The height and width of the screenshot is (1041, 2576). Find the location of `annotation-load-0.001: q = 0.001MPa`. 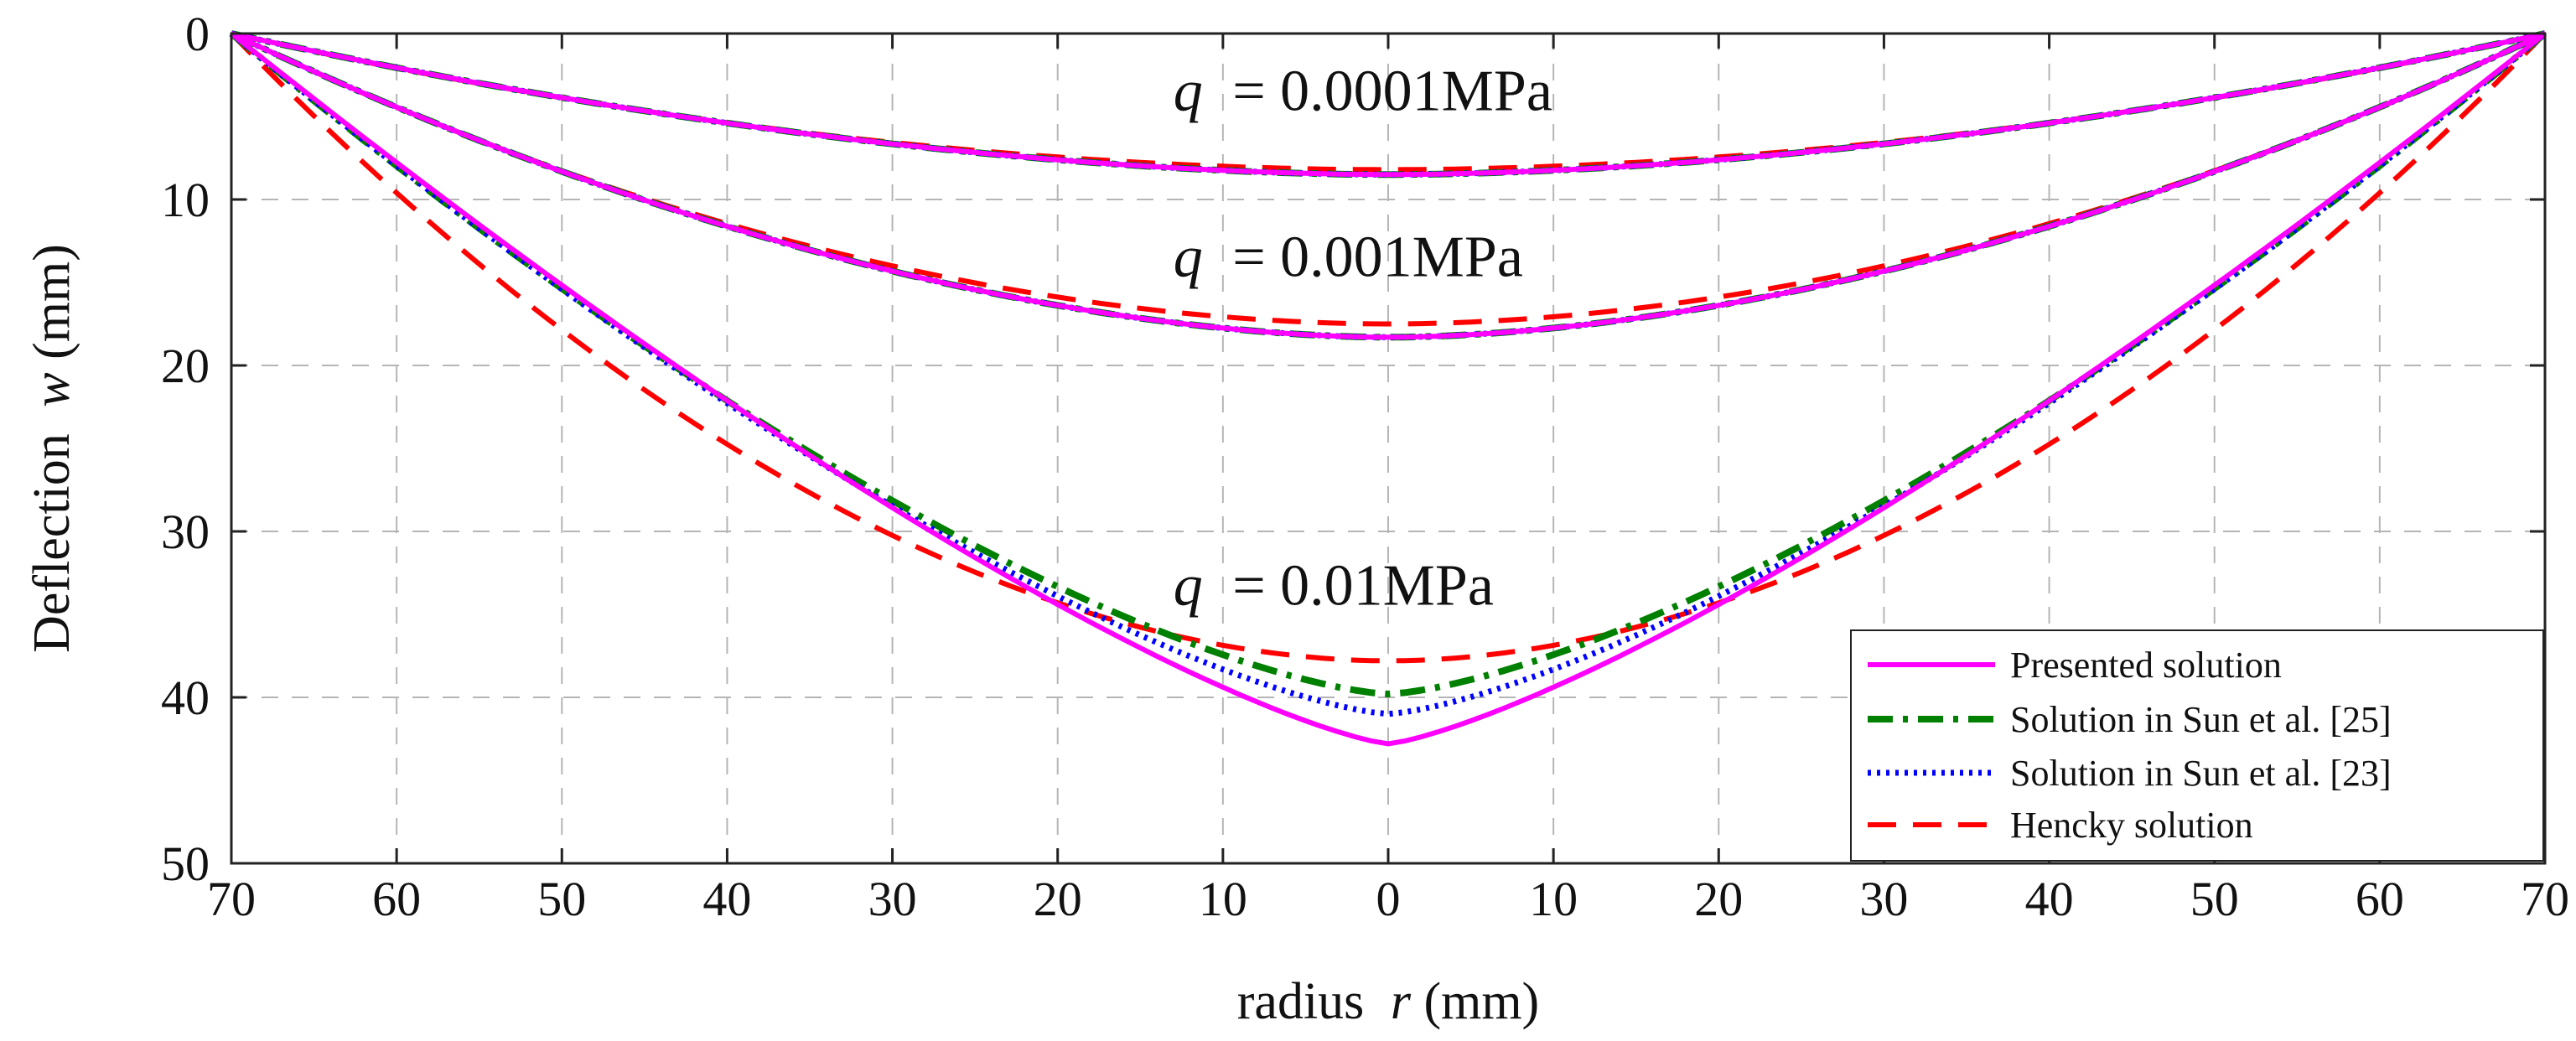

annotation-load-0.001: q = 0.001MPa is located at coordinates (1348, 257).